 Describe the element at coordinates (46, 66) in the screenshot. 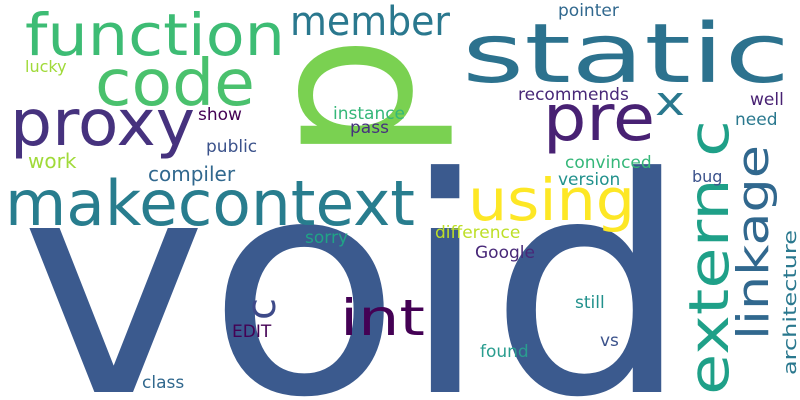

I see `word: lucky` at that location.